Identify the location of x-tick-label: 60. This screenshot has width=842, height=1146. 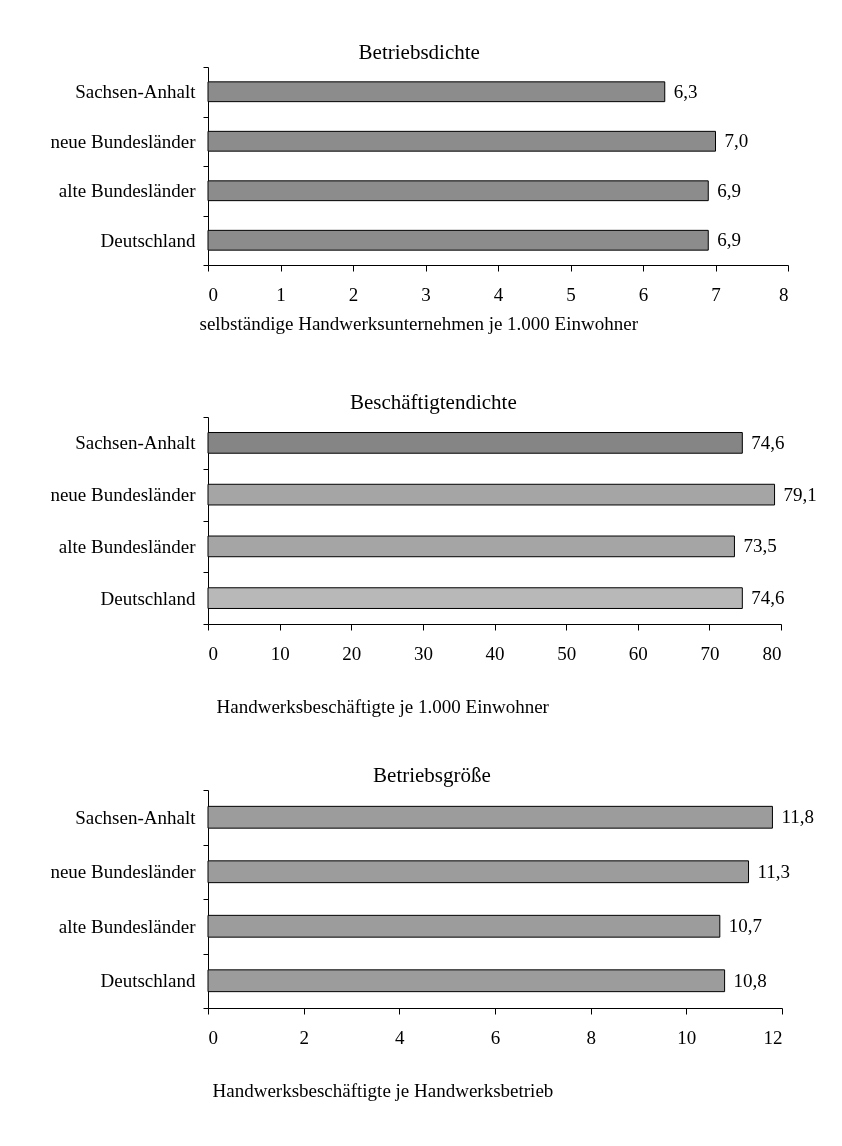
(638, 653).